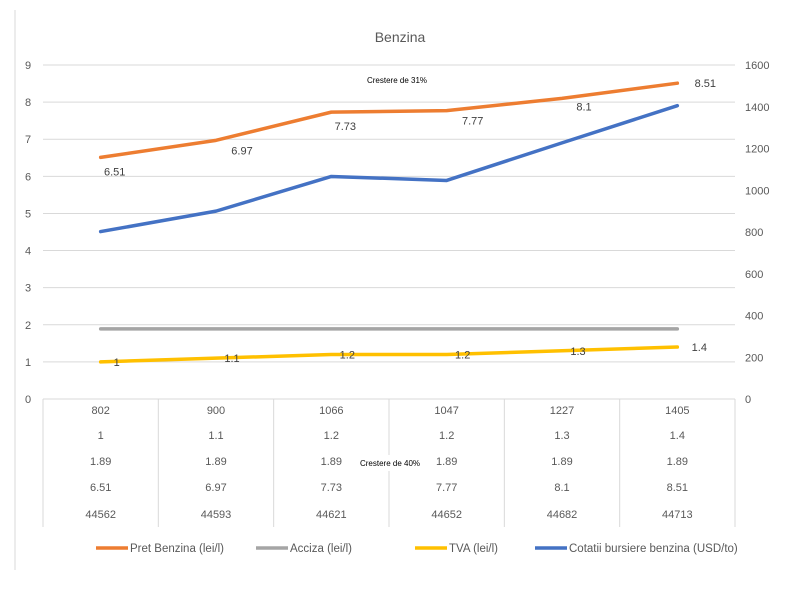 This screenshot has width=800, height=591. Describe the element at coordinates (748, 400) in the screenshot. I see `y-right-tick-label: 0` at that location.